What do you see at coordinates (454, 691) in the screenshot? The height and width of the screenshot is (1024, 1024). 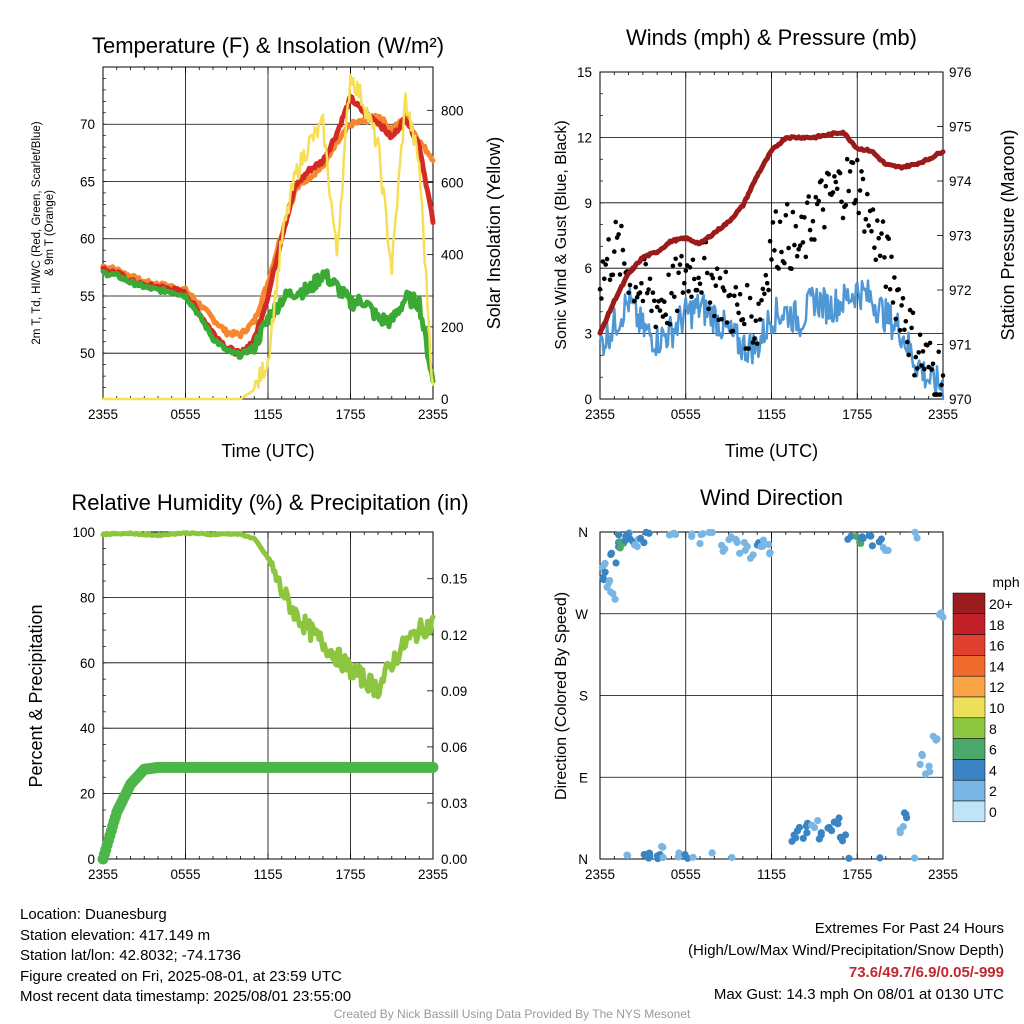 I see `y2-tick-label: 0.09` at bounding box center [454, 691].